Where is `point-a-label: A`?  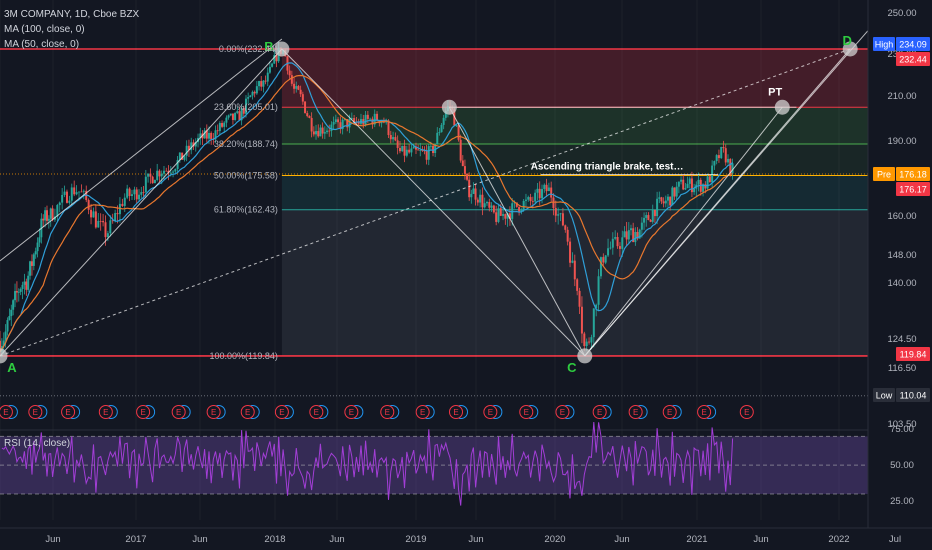 point-a-label: A is located at coordinates (12, 367).